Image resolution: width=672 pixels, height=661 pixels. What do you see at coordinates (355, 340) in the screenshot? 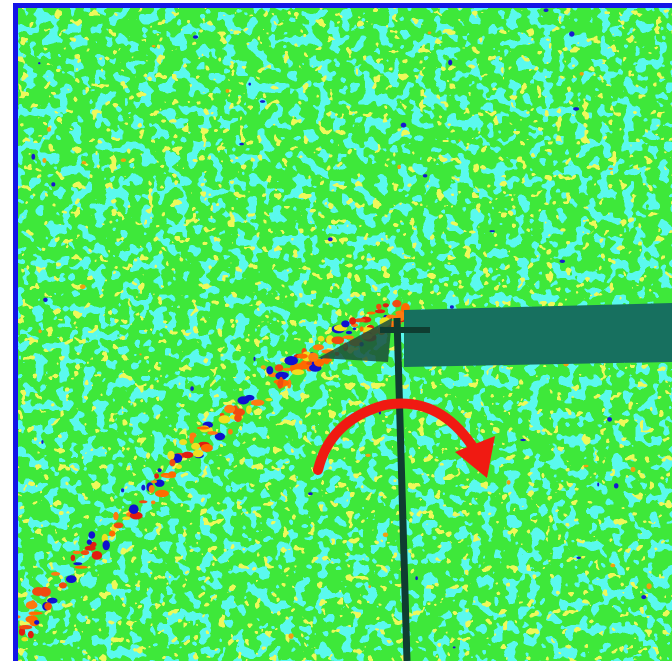
I see `dark-wedge` at bounding box center [355, 340].